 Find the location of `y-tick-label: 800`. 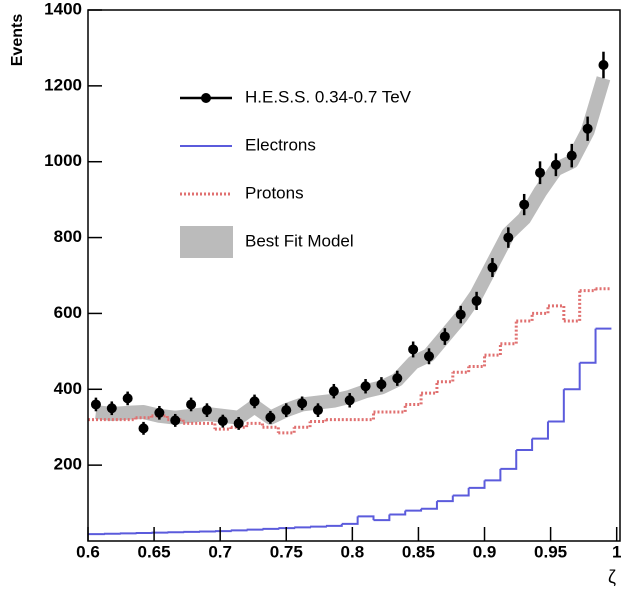

y-tick-label: 800 is located at coordinates (68, 236).